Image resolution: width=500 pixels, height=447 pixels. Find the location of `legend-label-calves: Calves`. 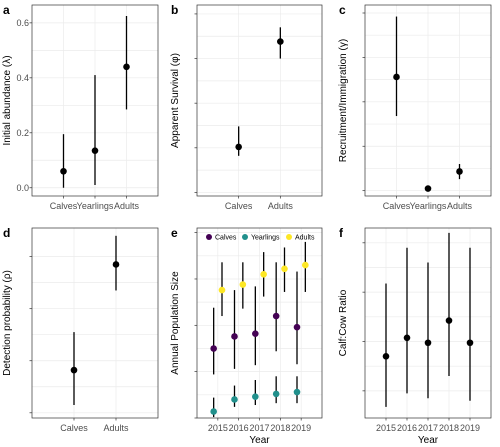

legend-label-calves: Calves is located at coordinates (226, 238).